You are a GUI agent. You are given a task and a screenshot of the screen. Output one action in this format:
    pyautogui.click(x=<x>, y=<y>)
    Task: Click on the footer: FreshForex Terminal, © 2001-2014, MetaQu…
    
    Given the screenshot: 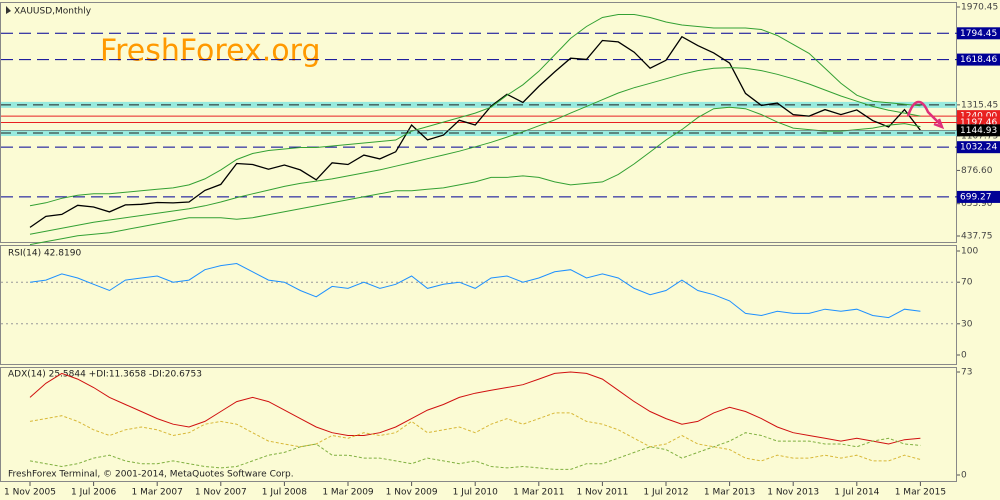 What is the action you would take?
    pyautogui.click(x=151, y=475)
    